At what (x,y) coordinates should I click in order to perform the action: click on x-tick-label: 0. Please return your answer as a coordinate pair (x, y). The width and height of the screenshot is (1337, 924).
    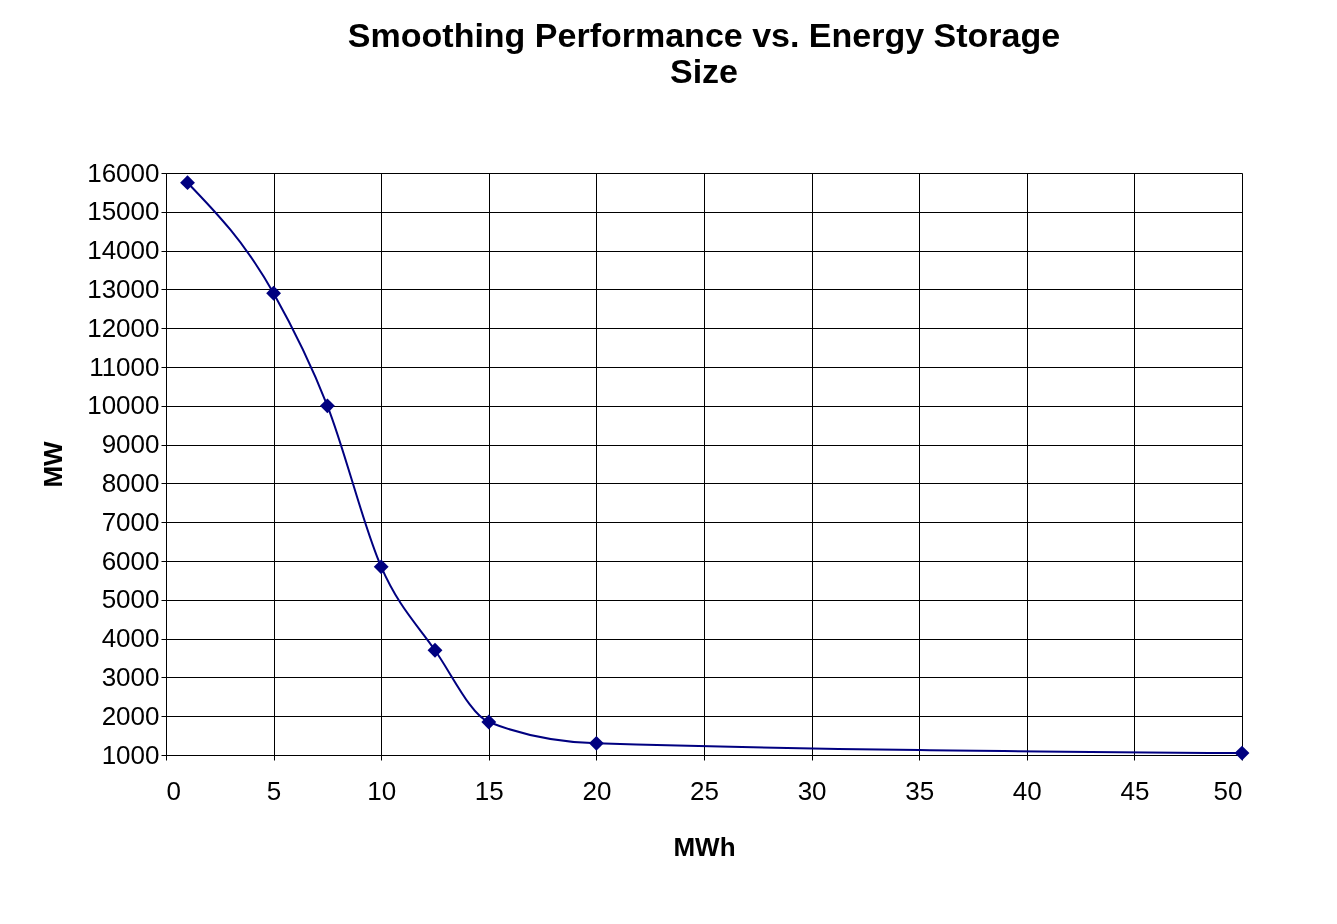
    Looking at the image, I should click on (173, 790).